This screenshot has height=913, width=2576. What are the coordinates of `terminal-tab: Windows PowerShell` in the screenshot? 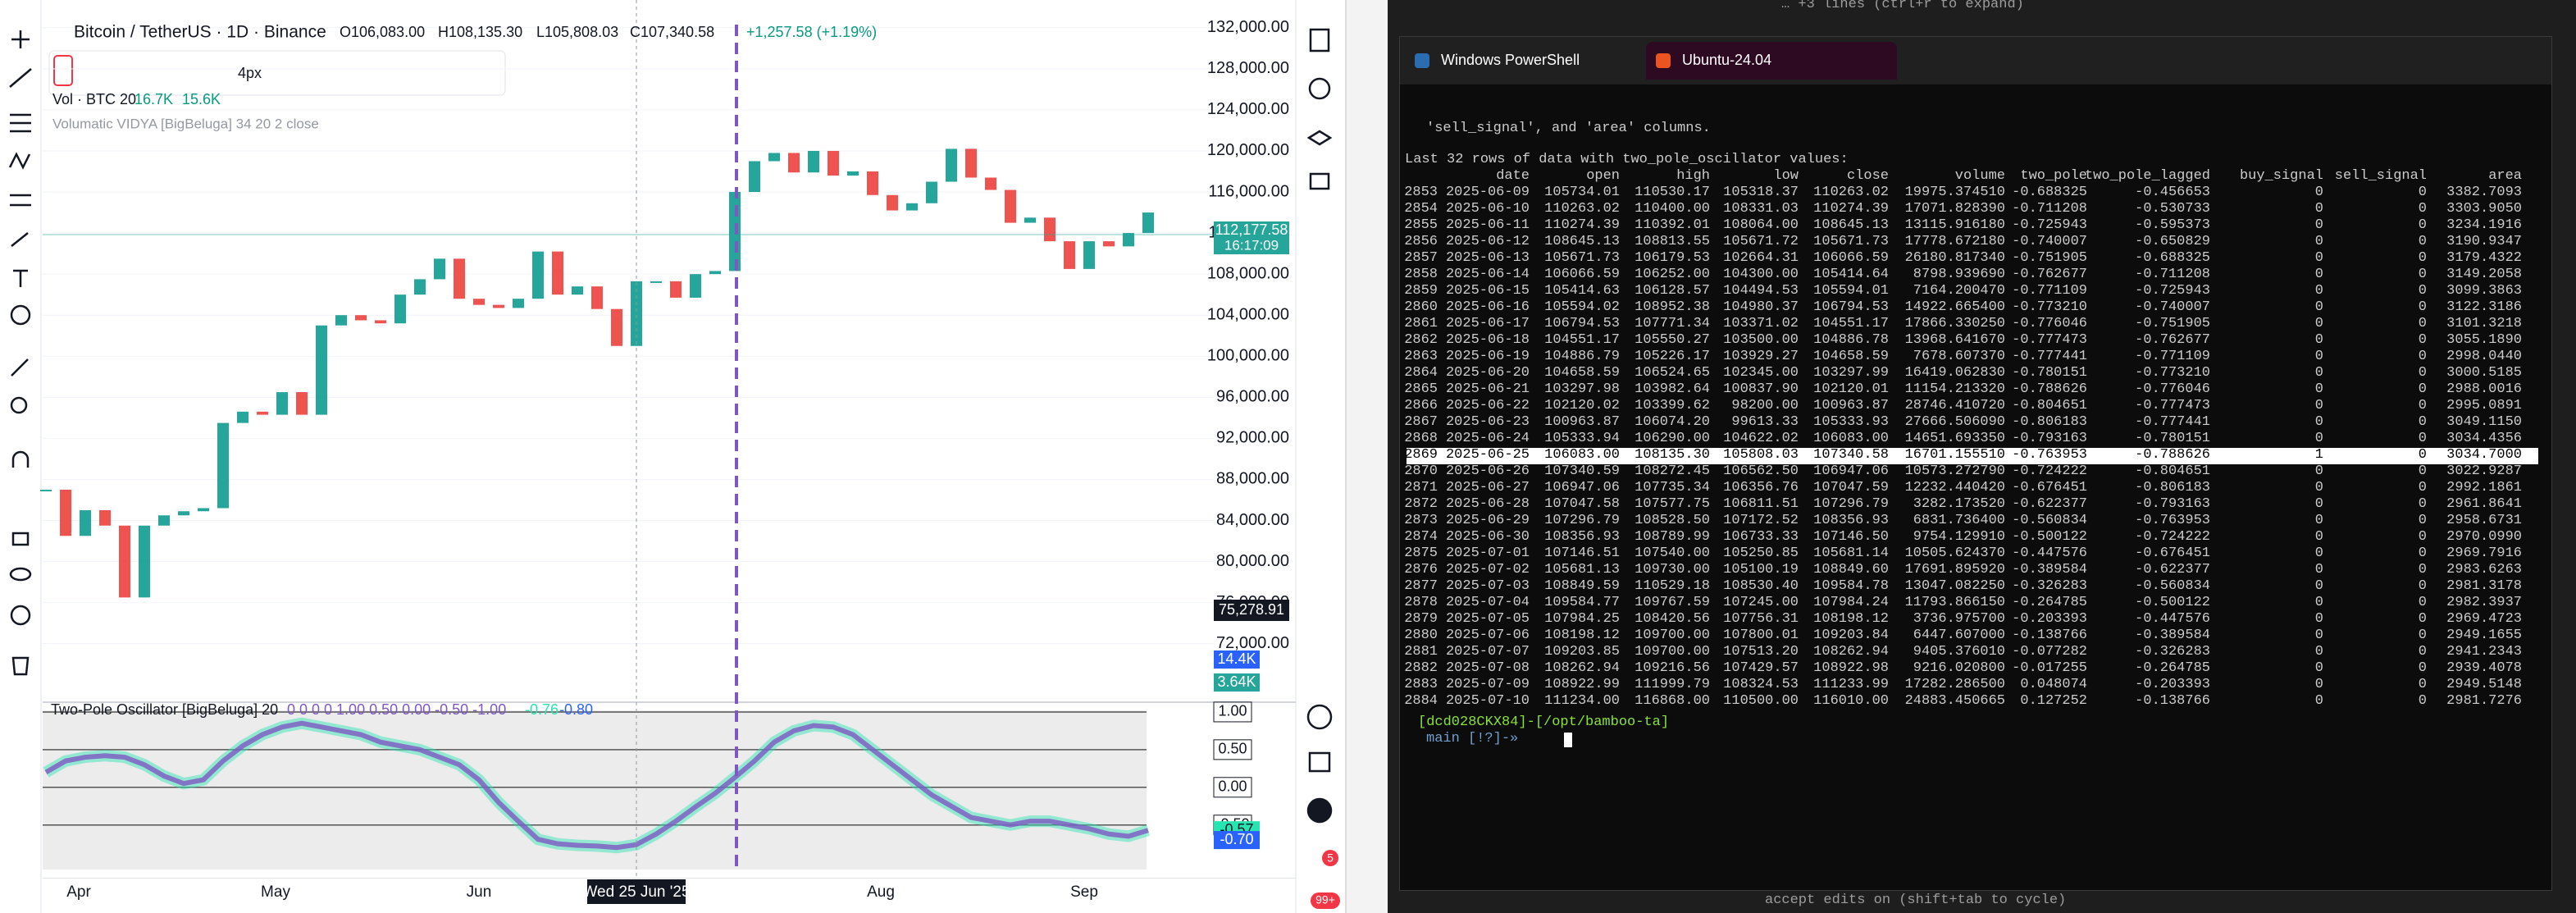 It's located at (1524, 61).